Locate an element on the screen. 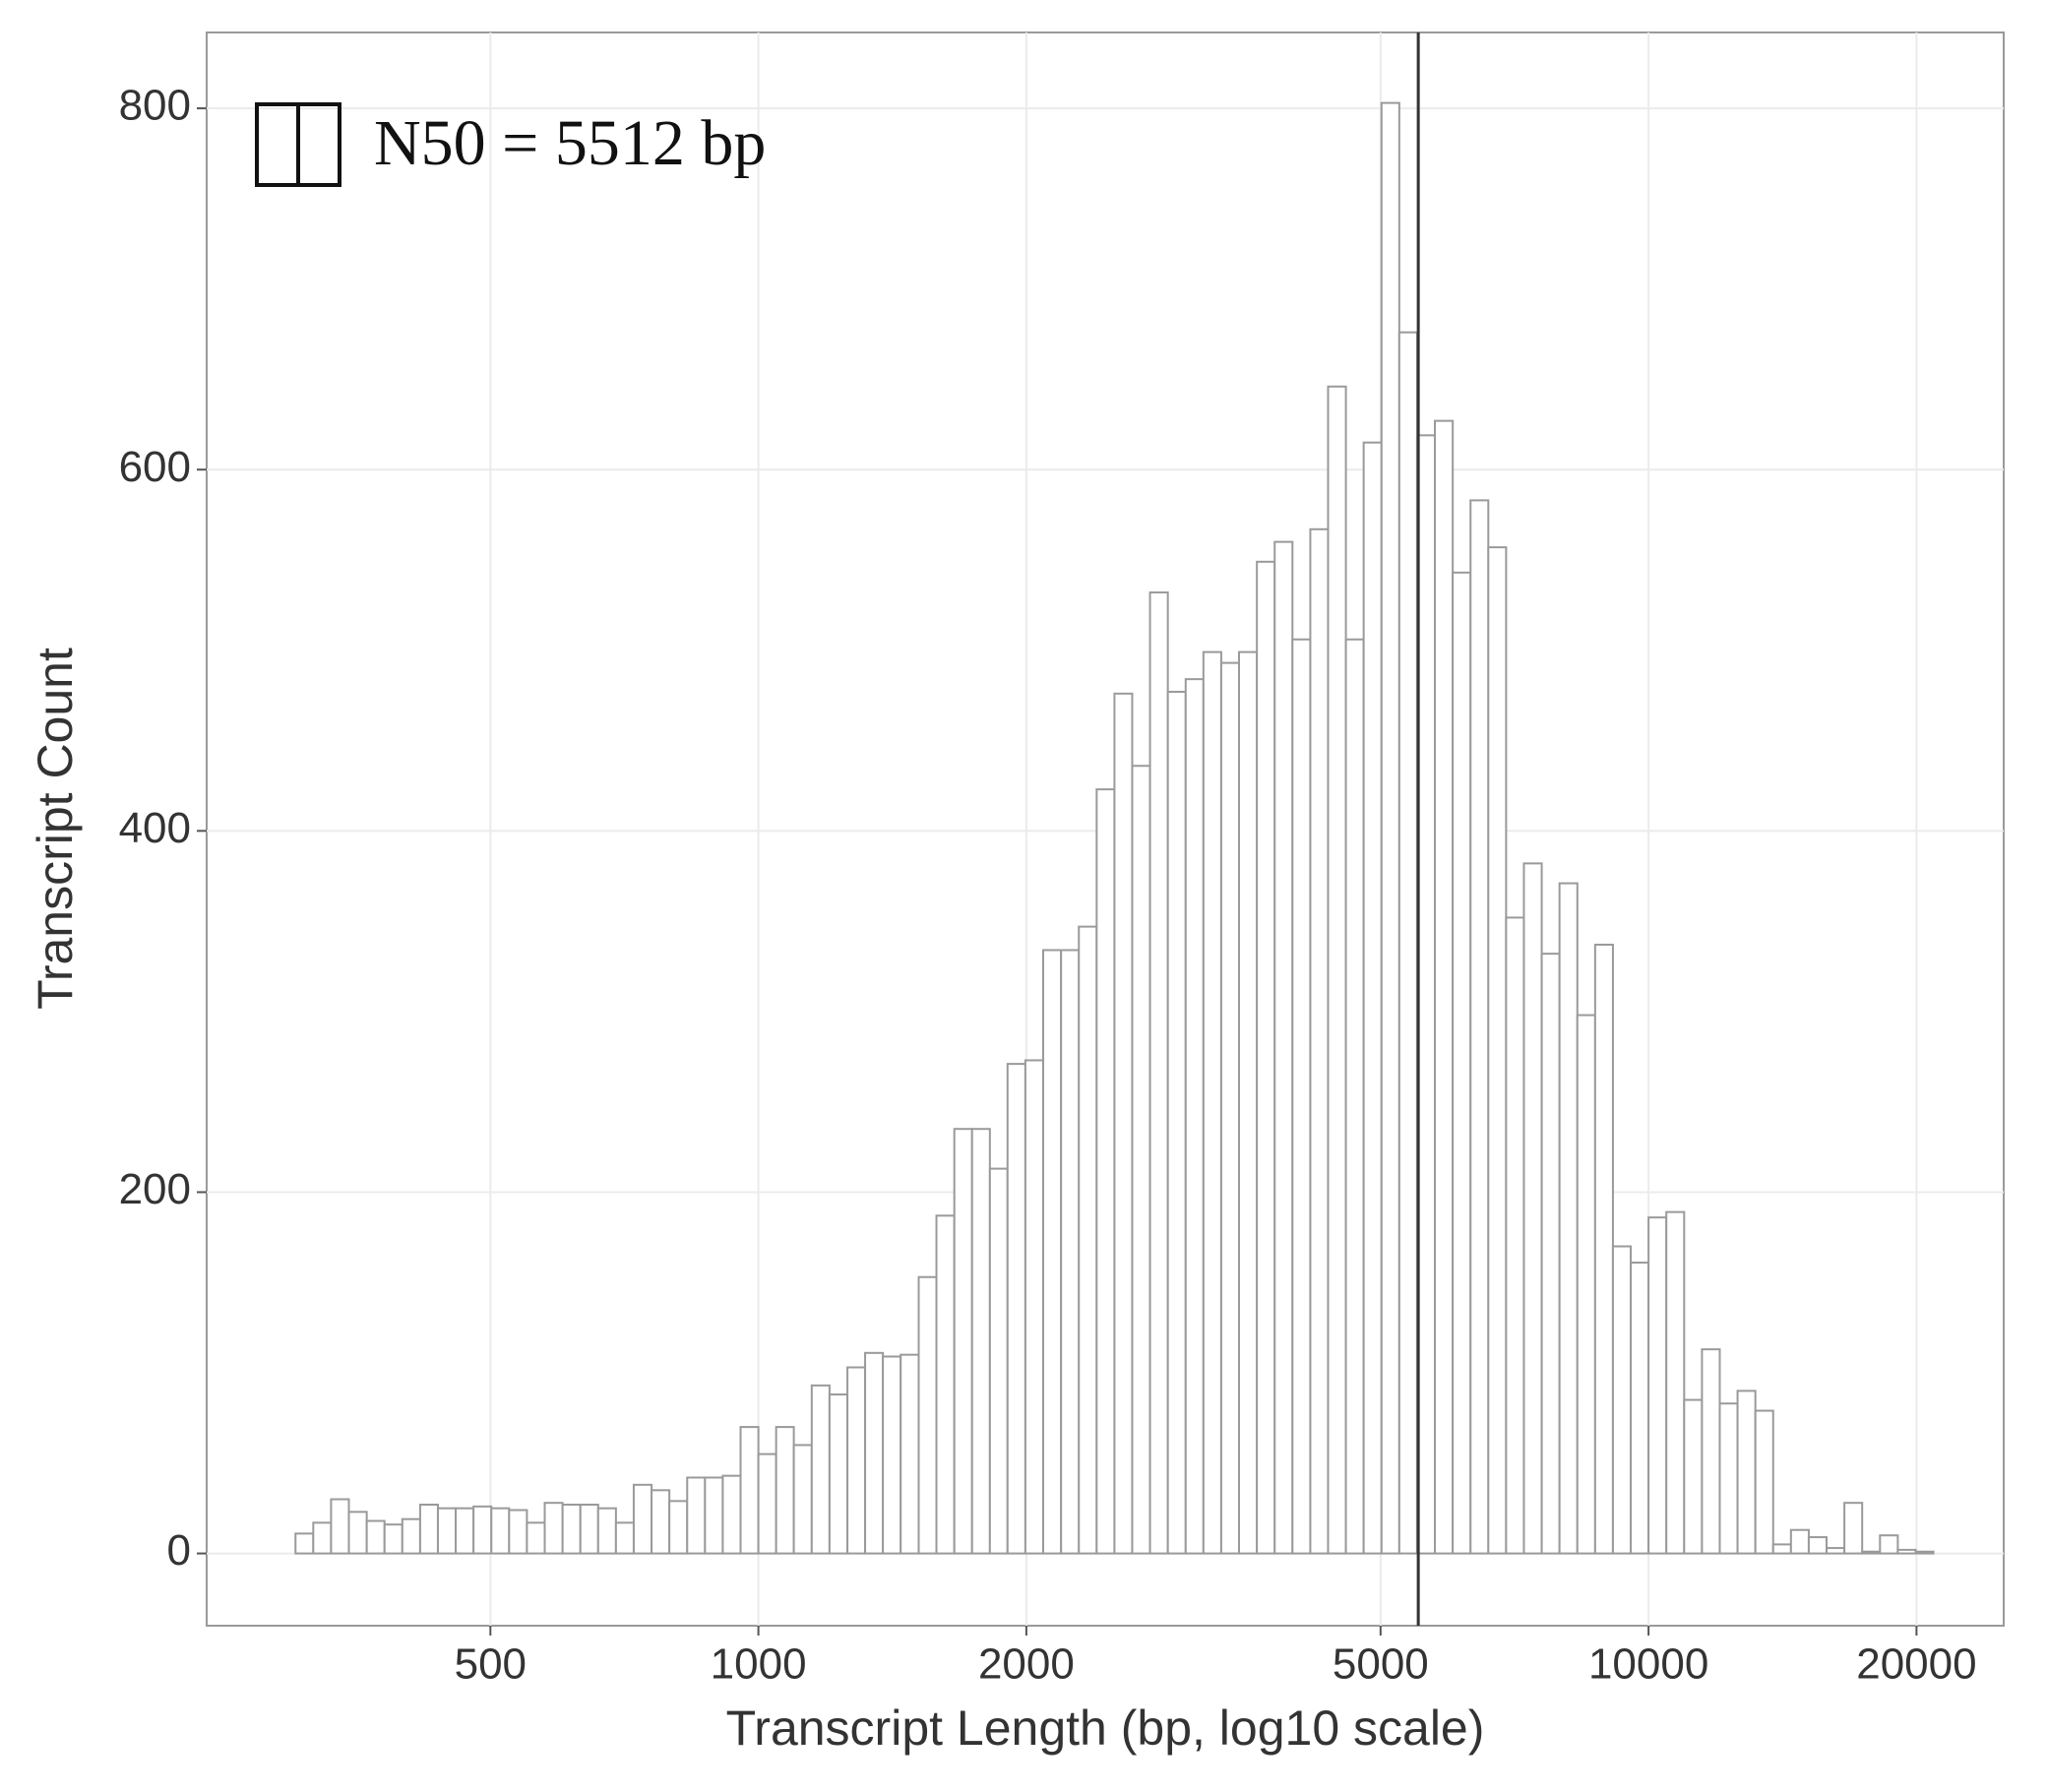 This screenshot has width=2047, height=1792. x-tick-label: 10000 is located at coordinates (1648, 1665).